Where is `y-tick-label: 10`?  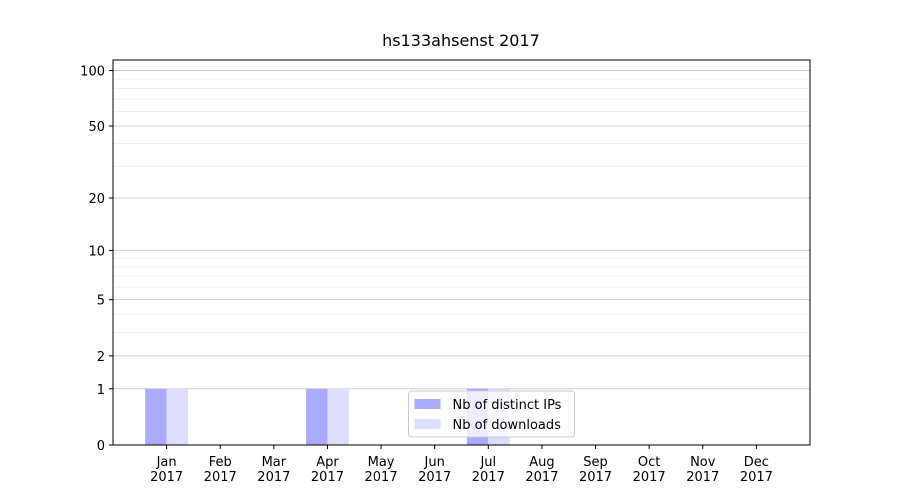 y-tick-label: 10 is located at coordinates (96, 251).